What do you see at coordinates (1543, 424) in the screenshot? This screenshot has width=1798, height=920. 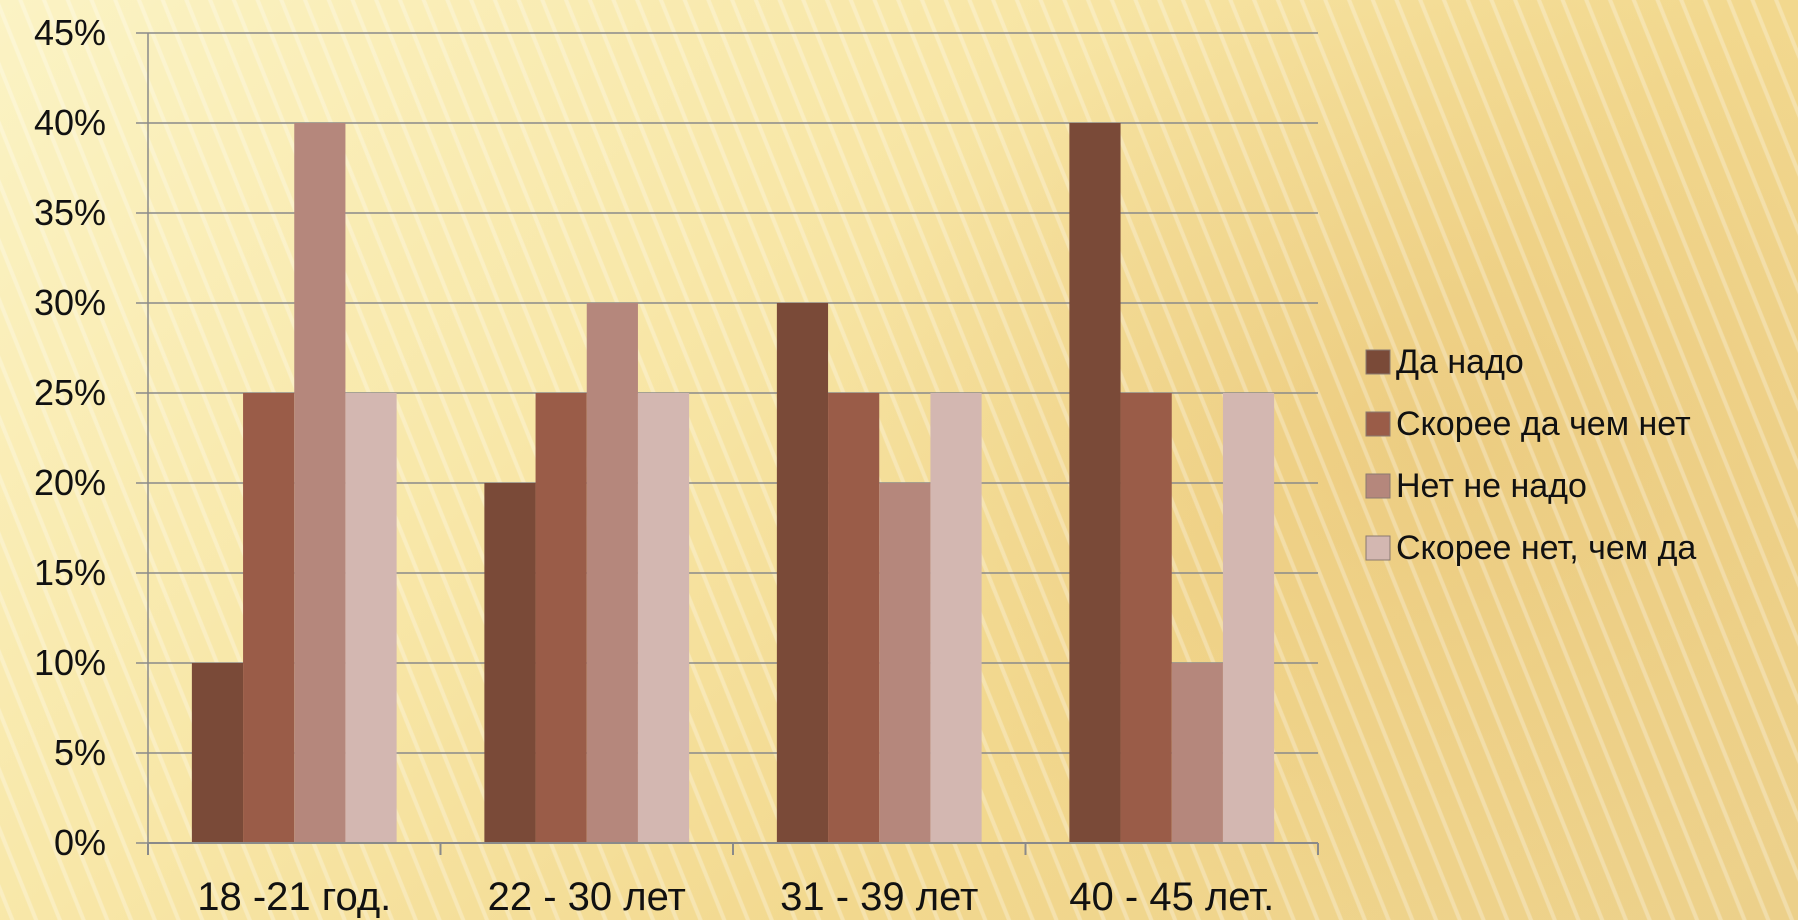 I see `legend-label: Скорее да чем нет` at bounding box center [1543, 424].